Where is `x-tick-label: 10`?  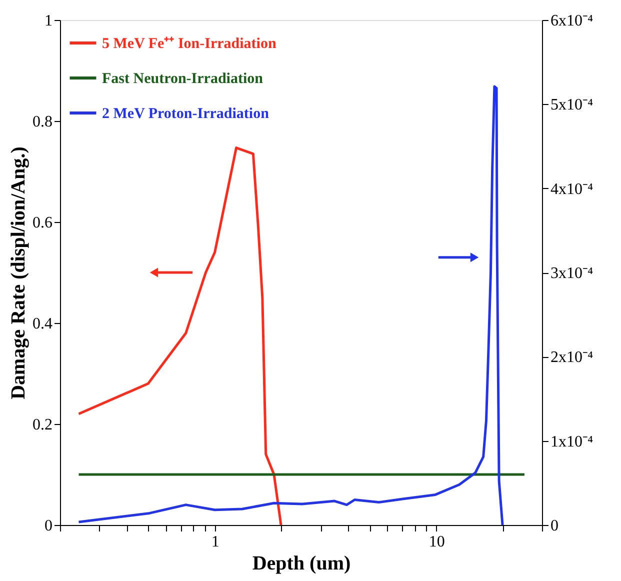 x-tick-label: 10 is located at coordinates (436, 542).